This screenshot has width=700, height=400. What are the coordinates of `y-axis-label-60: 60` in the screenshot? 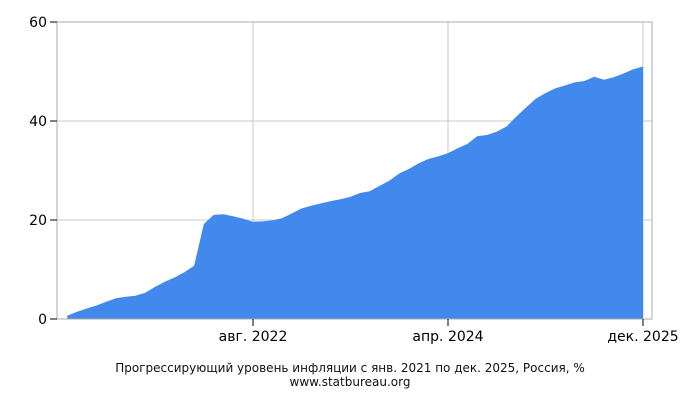 It's located at (38, 23).